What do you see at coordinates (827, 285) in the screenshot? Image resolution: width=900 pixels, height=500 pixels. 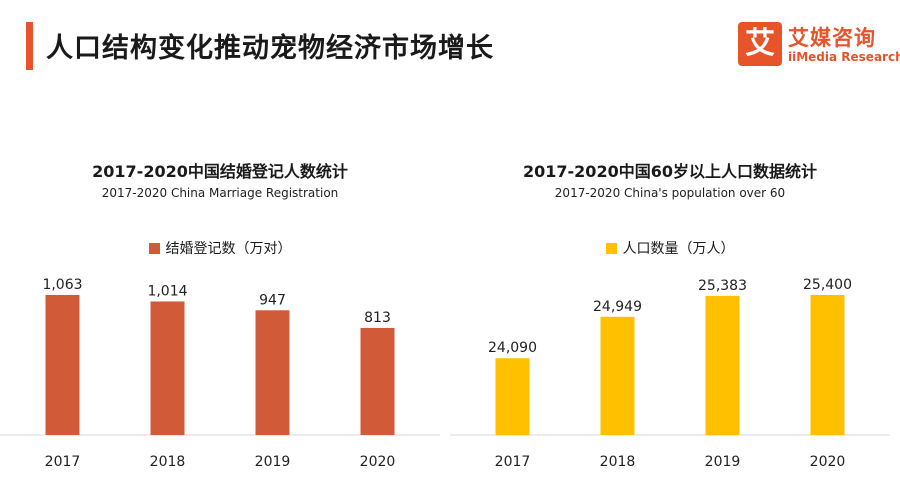 I see `data-label: 25,400` at bounding box center [827, 285].